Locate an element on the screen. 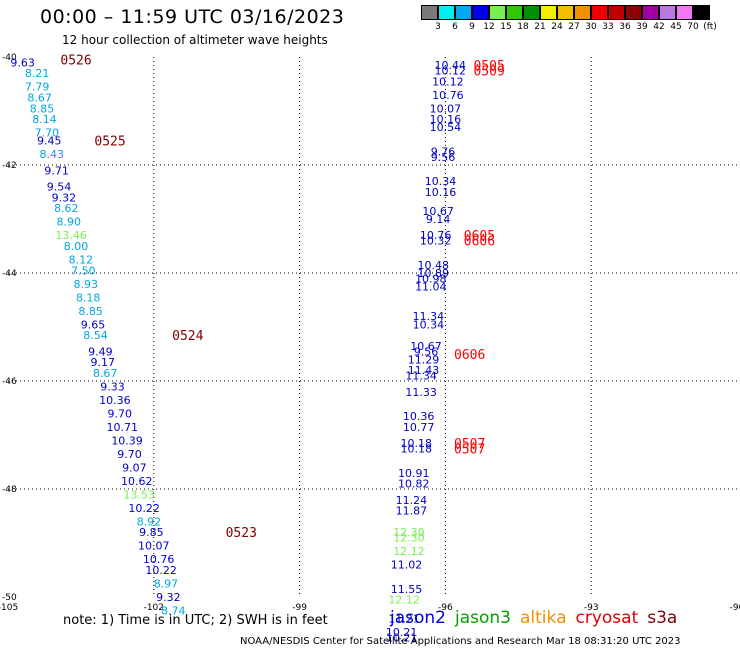 This screenshot has width=740, height=650. color-scale-label: 33 is located at coordinates (608, 27).